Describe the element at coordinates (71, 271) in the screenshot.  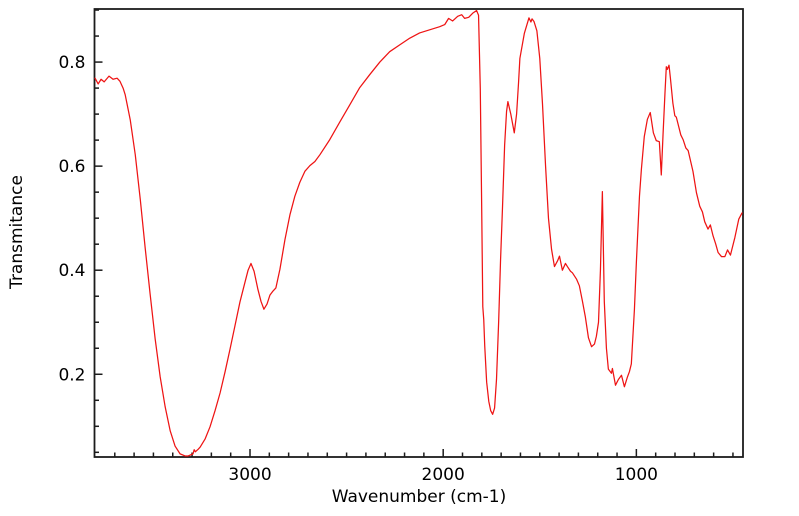
I see `y-tick-label: 0.4` at that location.